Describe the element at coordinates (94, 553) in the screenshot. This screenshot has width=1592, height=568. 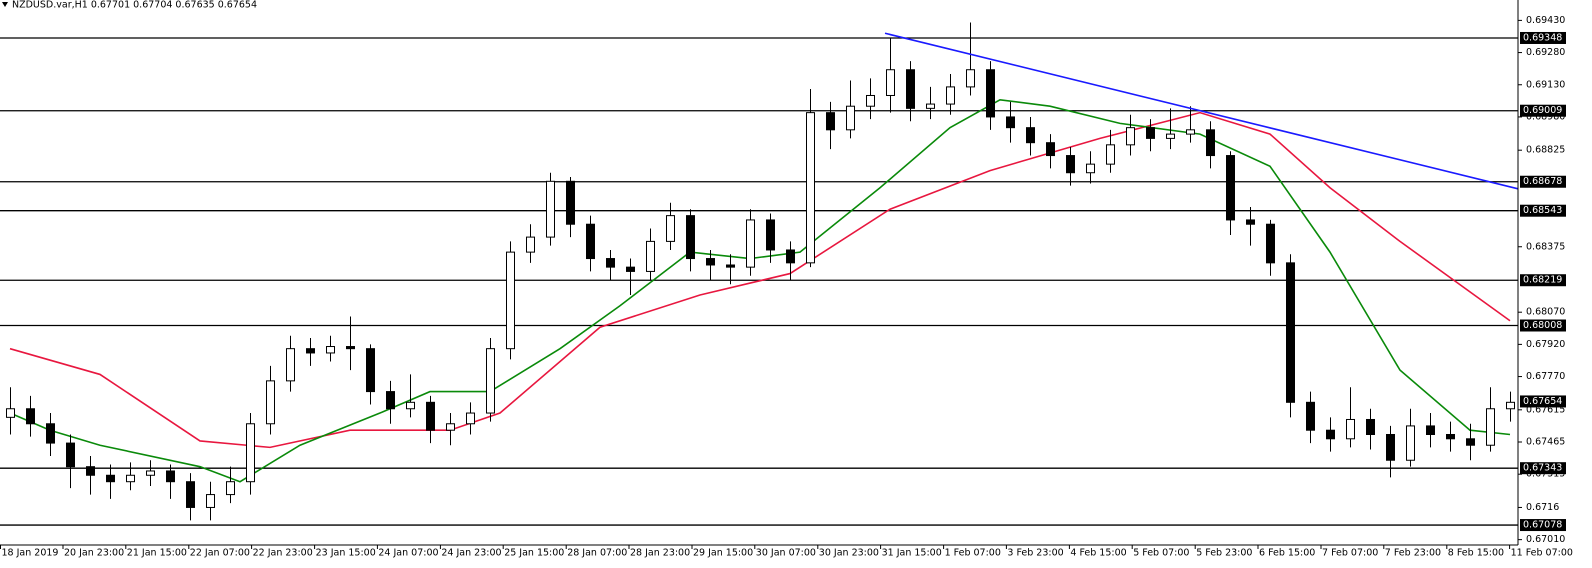
I see `x-tick-label: 20 Jan 23:00` at that location.